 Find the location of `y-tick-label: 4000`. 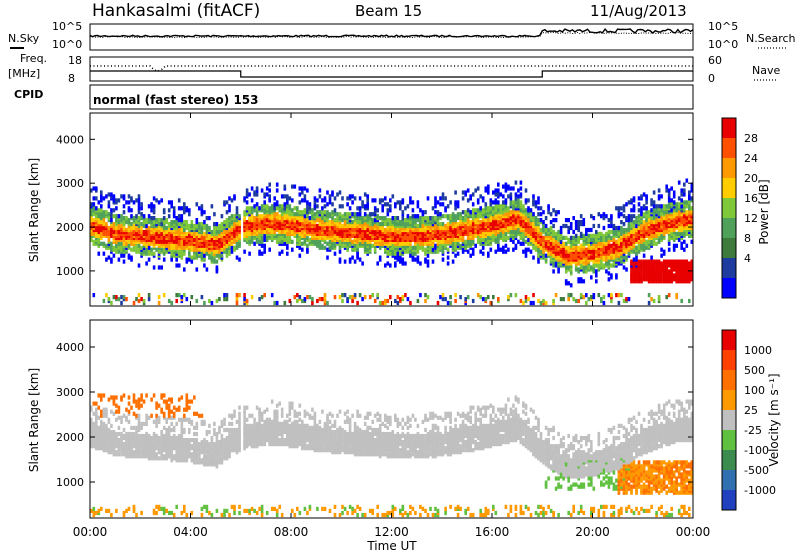

y-tick-label: 4000 is located at coordinates (70, 139).